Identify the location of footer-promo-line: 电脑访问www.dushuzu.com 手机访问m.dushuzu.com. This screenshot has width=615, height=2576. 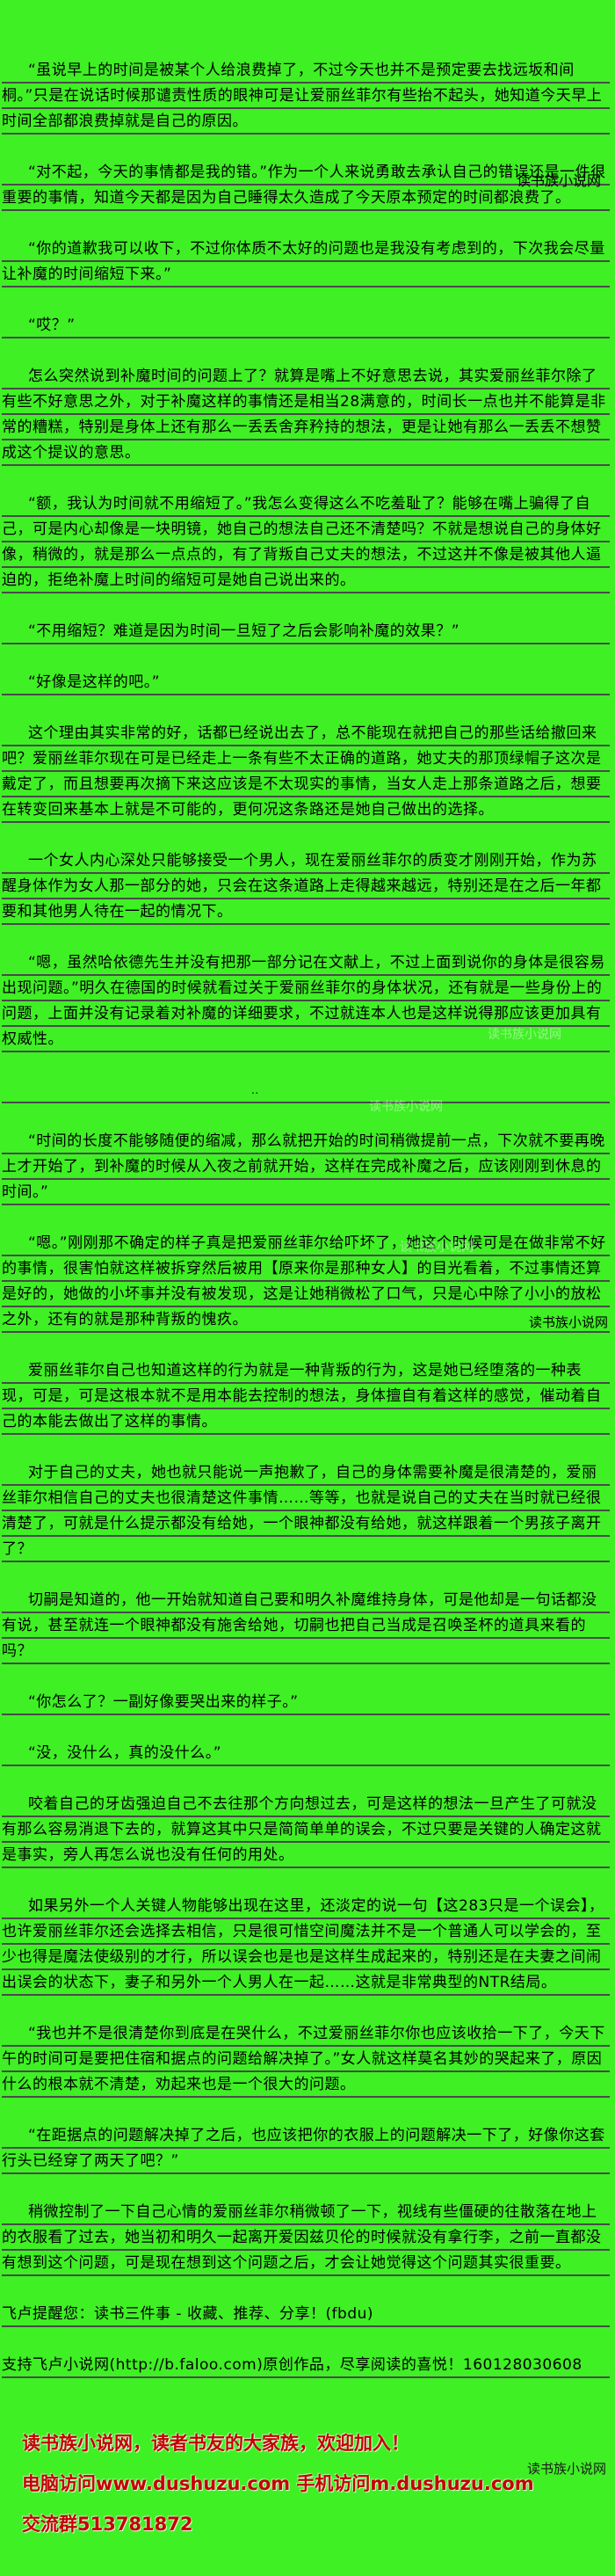
(278, 2483).